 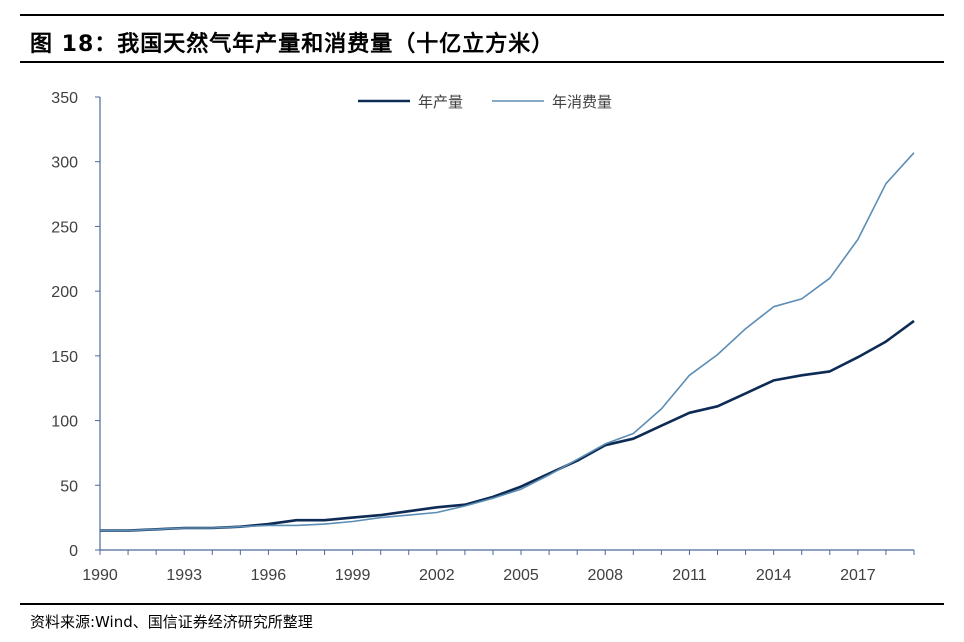 I want to click on chart-legend: 年产量 年消费量, so click(x=485, y=102).